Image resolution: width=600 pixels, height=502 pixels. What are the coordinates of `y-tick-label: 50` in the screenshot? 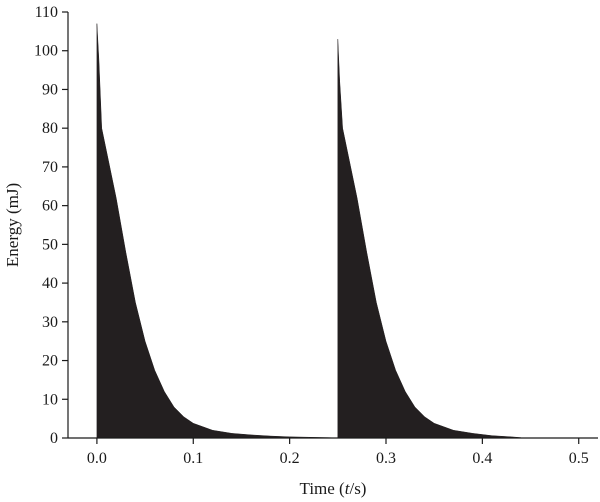 It's located at (50, 244).